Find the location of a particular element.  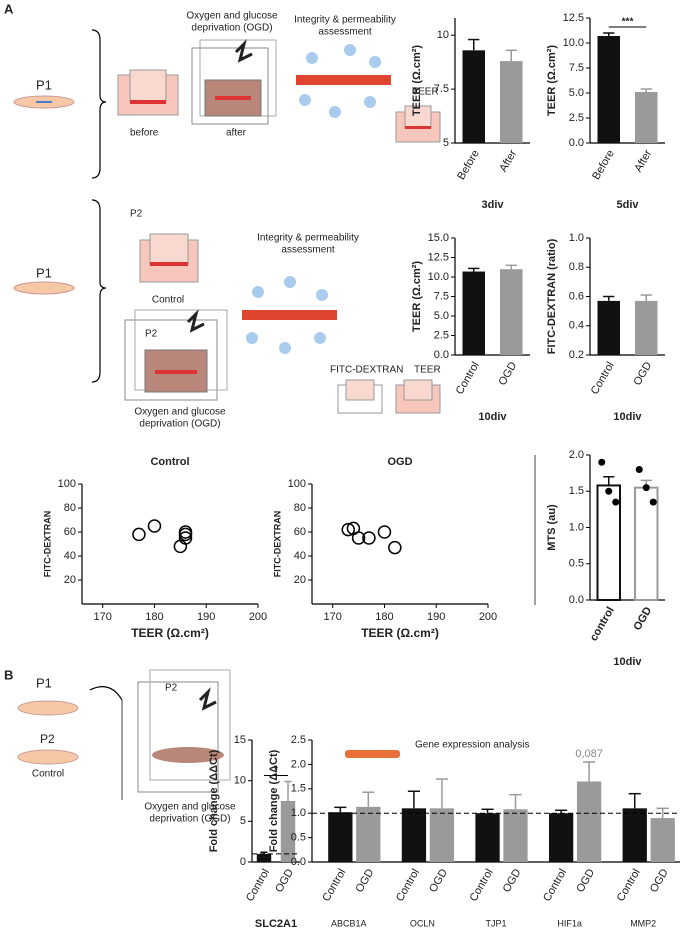

y-tick-label: 0.8 is located at coordinates (576, 267).